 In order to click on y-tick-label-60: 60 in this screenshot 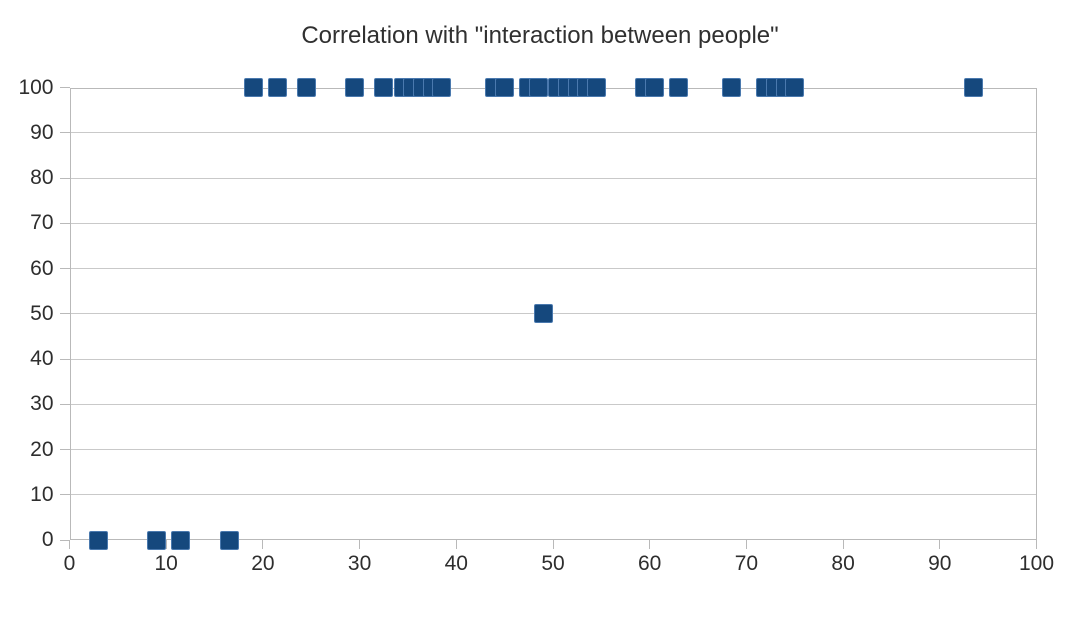, I will do `click(42, 268)`.